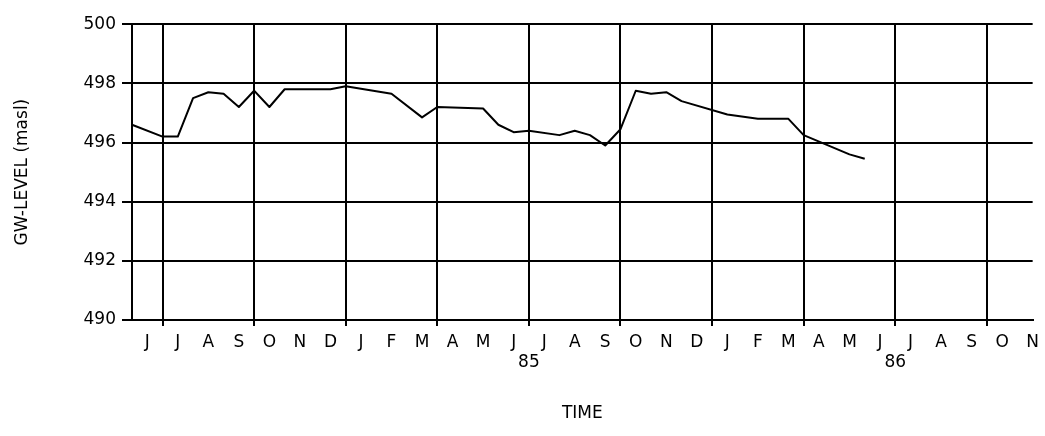  What do you see at coordinates (99, 22) in the screenshot?
I see `y-tick-label: 500` at bounding box center [99, 22].